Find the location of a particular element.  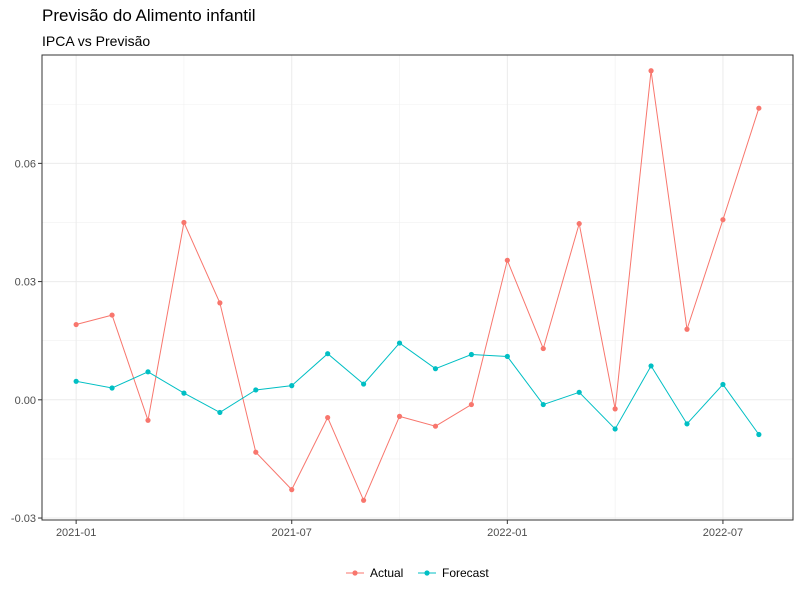

x-tick-label: 2021-07 is located at coordinates (292, 533).